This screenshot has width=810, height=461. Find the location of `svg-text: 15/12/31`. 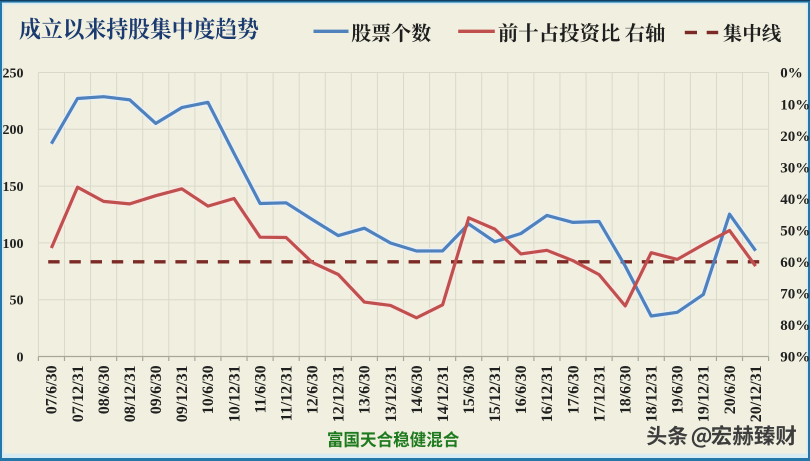

svg-text: 15/12/31 is located at coordinates (495, 393).